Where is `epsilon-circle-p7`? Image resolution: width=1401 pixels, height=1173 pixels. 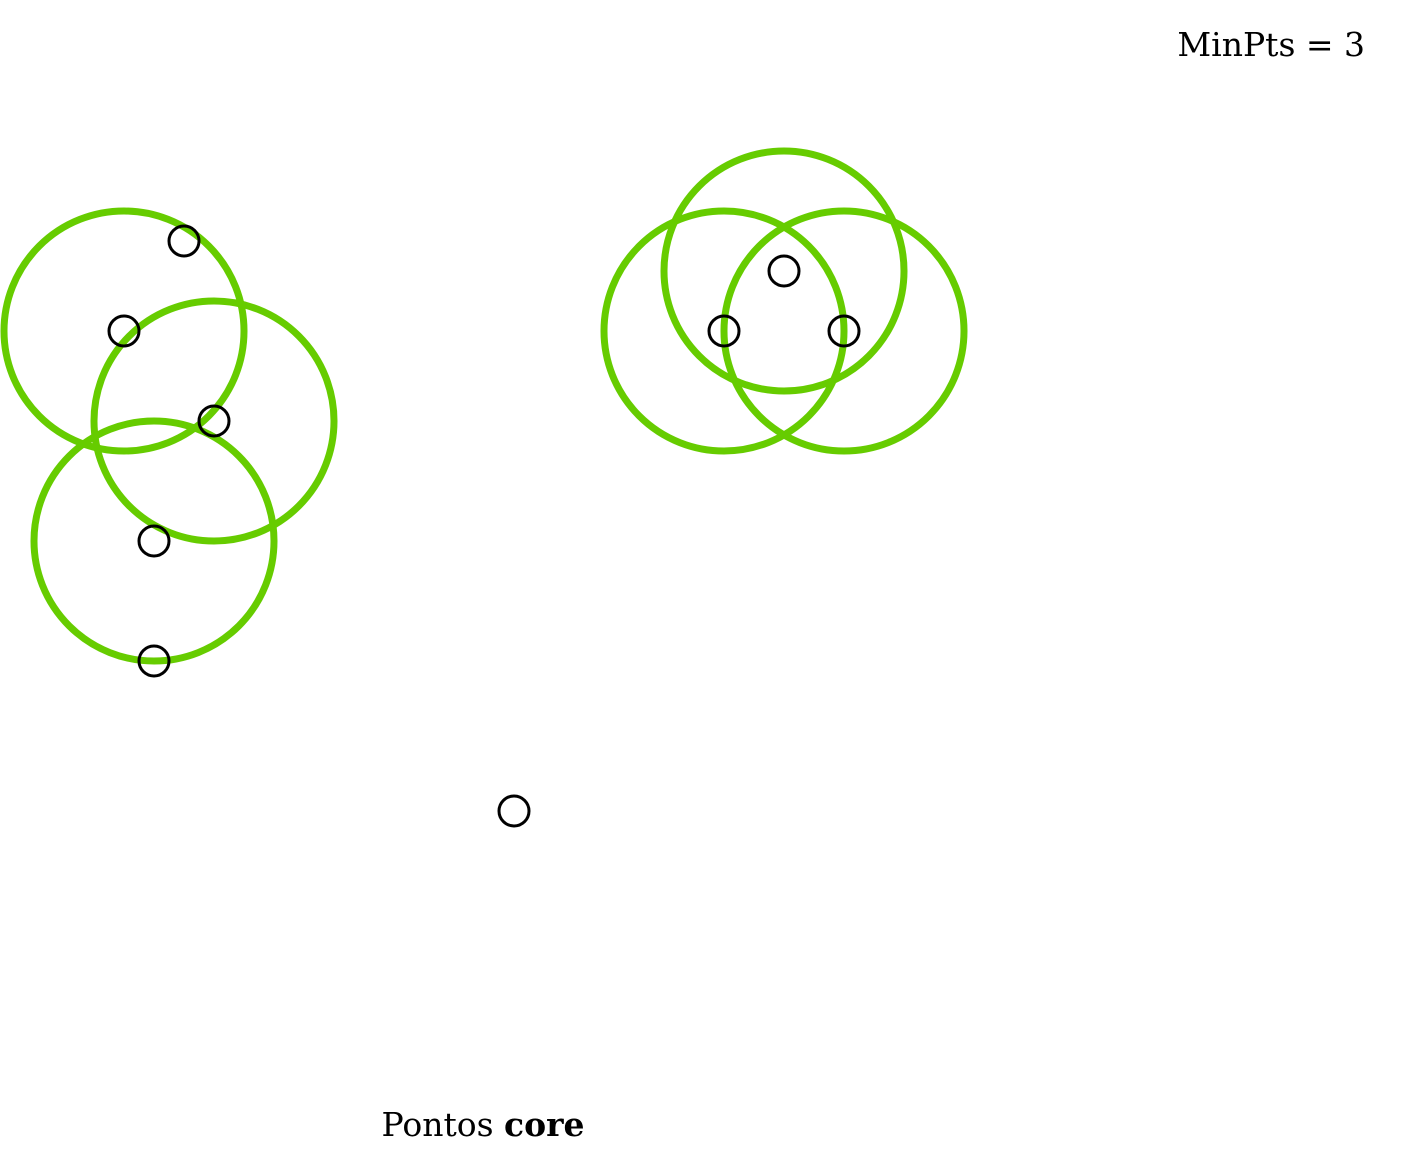 epsilon-circle-p7 is located at coordinates (724, 331).